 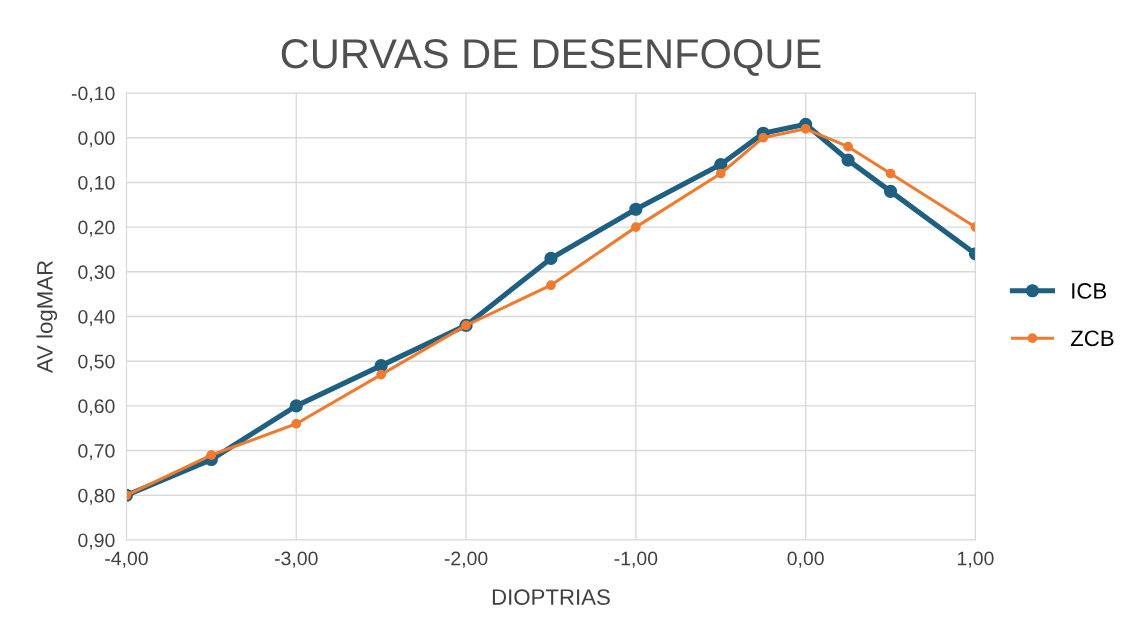 What do you see at coordinates (96, 273) in the screenshot?
I see `y-tick-label: 0,30` at bounding box center [96, 273].